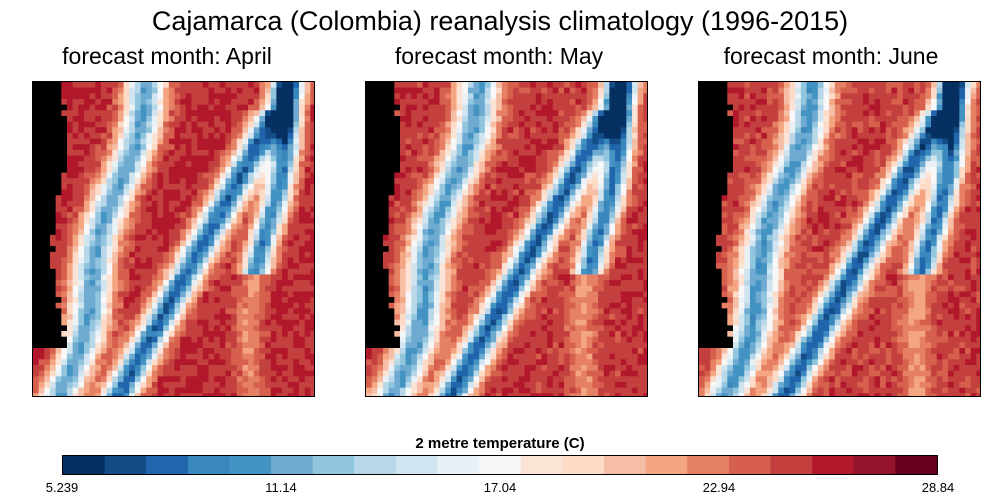 This screenshot has height=500, width=1000. I want to click on colorbar-swatches, so click(500, 465).